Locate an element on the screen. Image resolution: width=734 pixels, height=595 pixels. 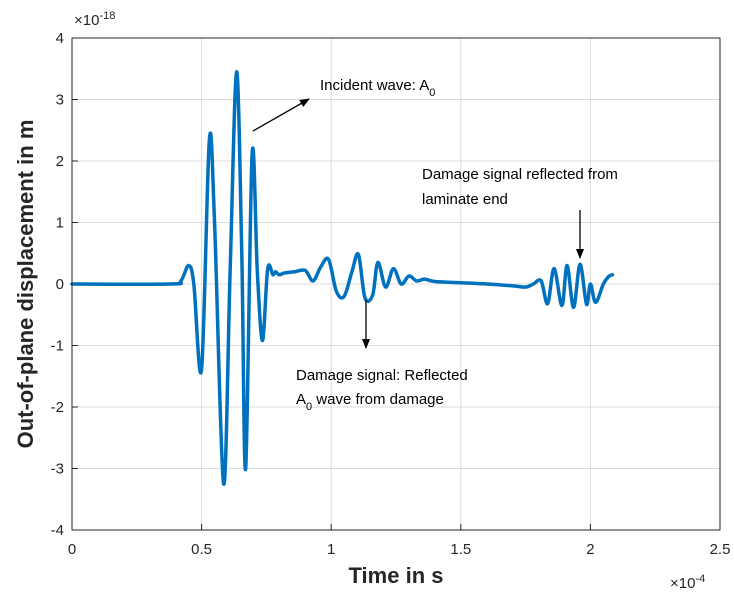
x-tick-label: 2 is located at coordinates (590, 549).